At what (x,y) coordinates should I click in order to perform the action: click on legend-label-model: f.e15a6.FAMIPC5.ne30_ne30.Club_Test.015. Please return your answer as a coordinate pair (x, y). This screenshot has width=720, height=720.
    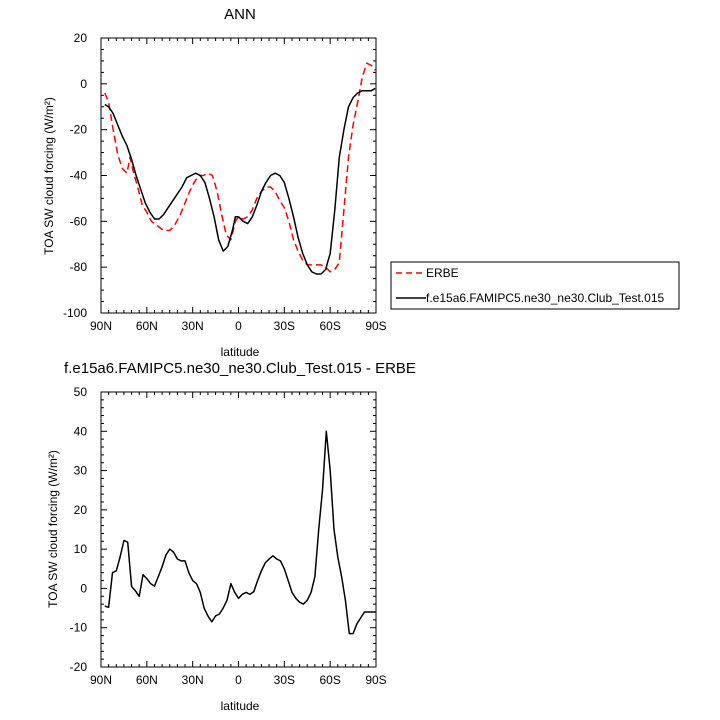
    Looking at the image, I should click on (545, 298).